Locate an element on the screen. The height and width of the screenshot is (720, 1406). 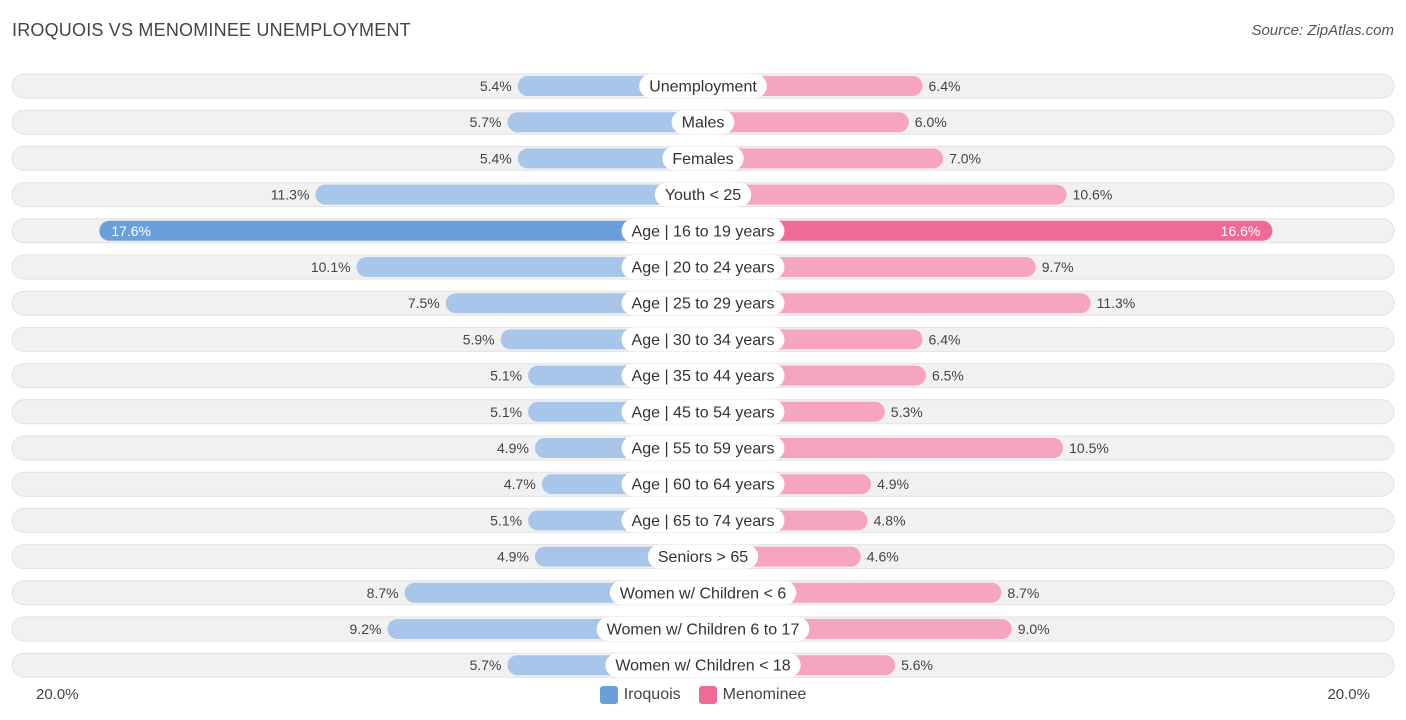
value-label-menominee-age-45-to-54-years: 5.3% is located at coordinates (907, 412).